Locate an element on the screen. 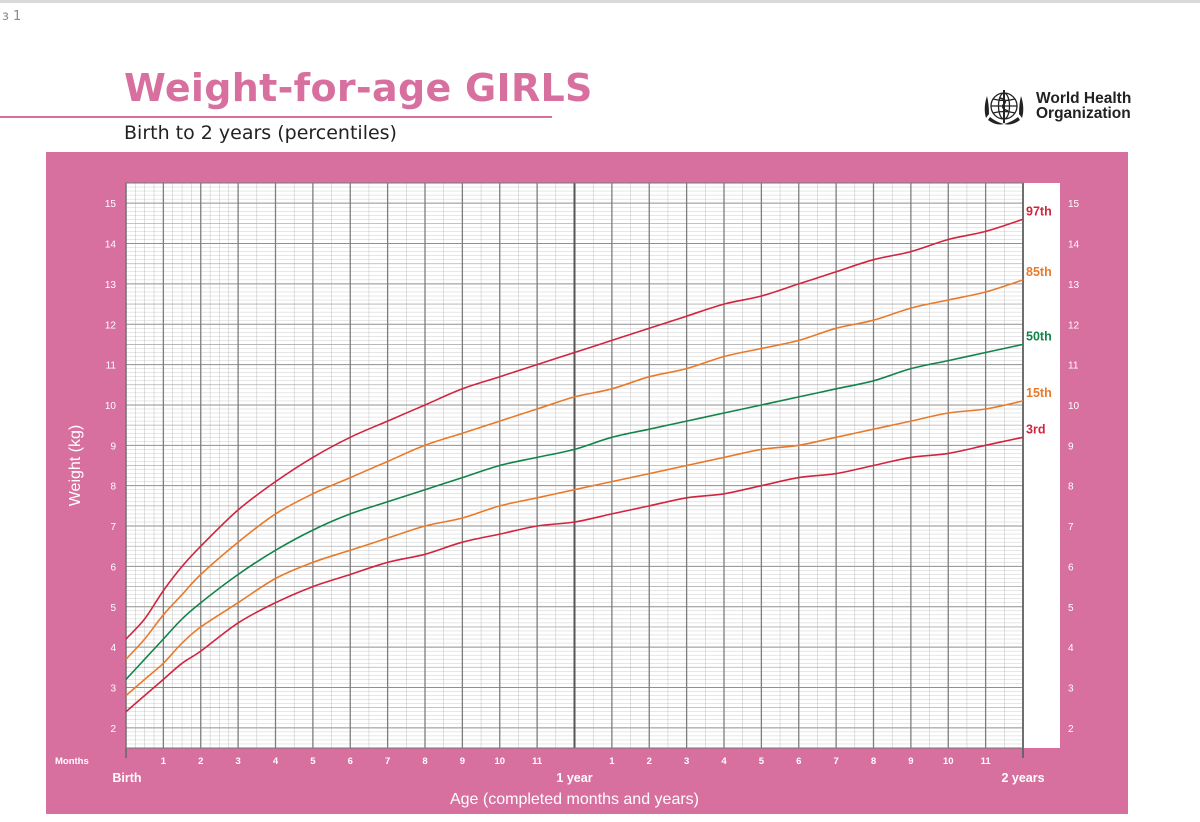 Image resolution: width=1200 pixels, height=822 pixels. y-tick-label-left: 6 is located at coordinates (113, 567).